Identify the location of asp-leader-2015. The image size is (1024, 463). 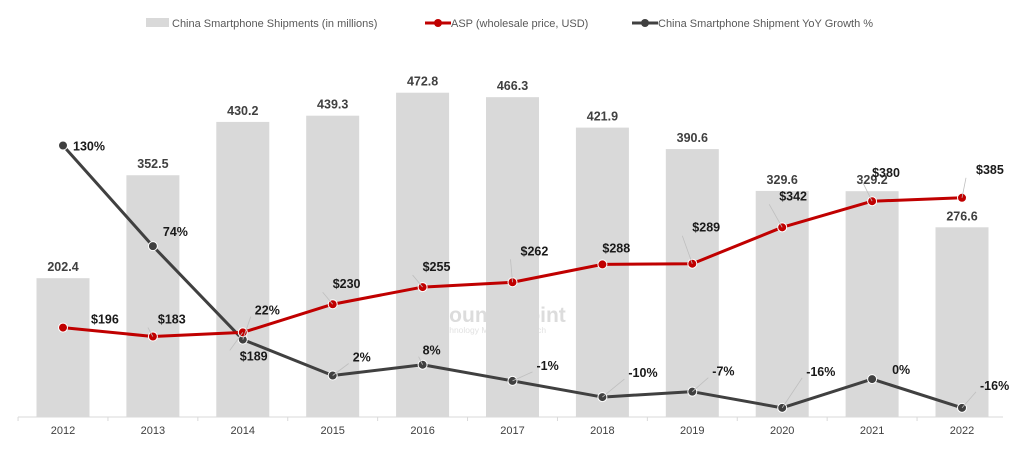
(328, 298).